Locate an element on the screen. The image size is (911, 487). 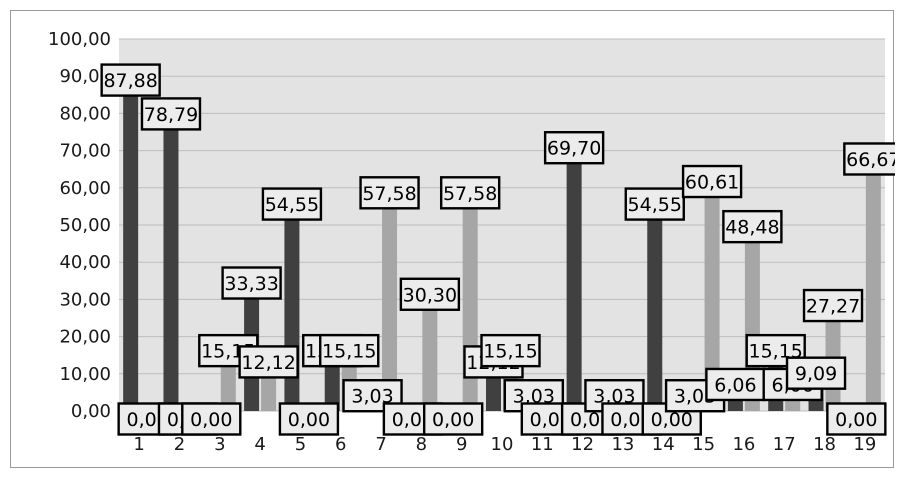
y-tick-label: 40,00 is located at coordinates (85, 262).